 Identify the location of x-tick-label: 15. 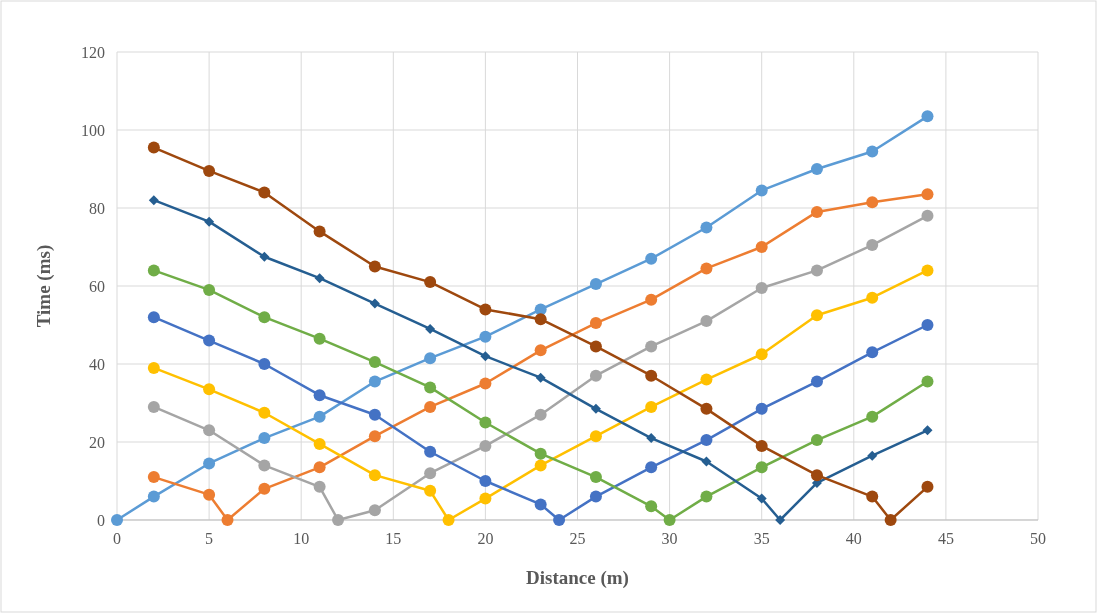
(393, 538).